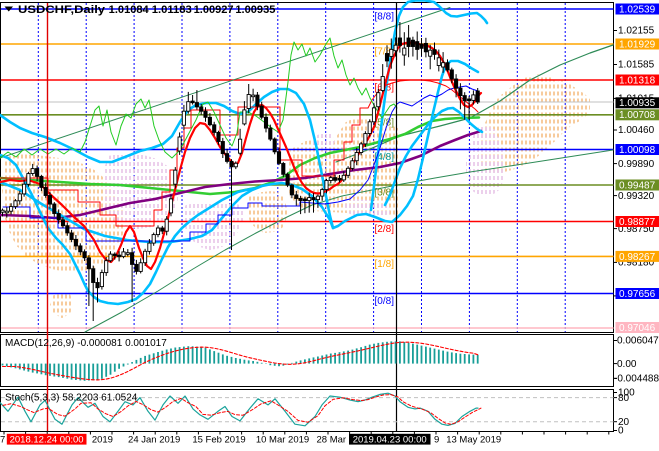 This screenshot has height=451, width=659. What do you see at coordinates (282, 440) in the screenshot?
I see `svg-text: 10 Mar 2019` at bounding box center [282, 440].